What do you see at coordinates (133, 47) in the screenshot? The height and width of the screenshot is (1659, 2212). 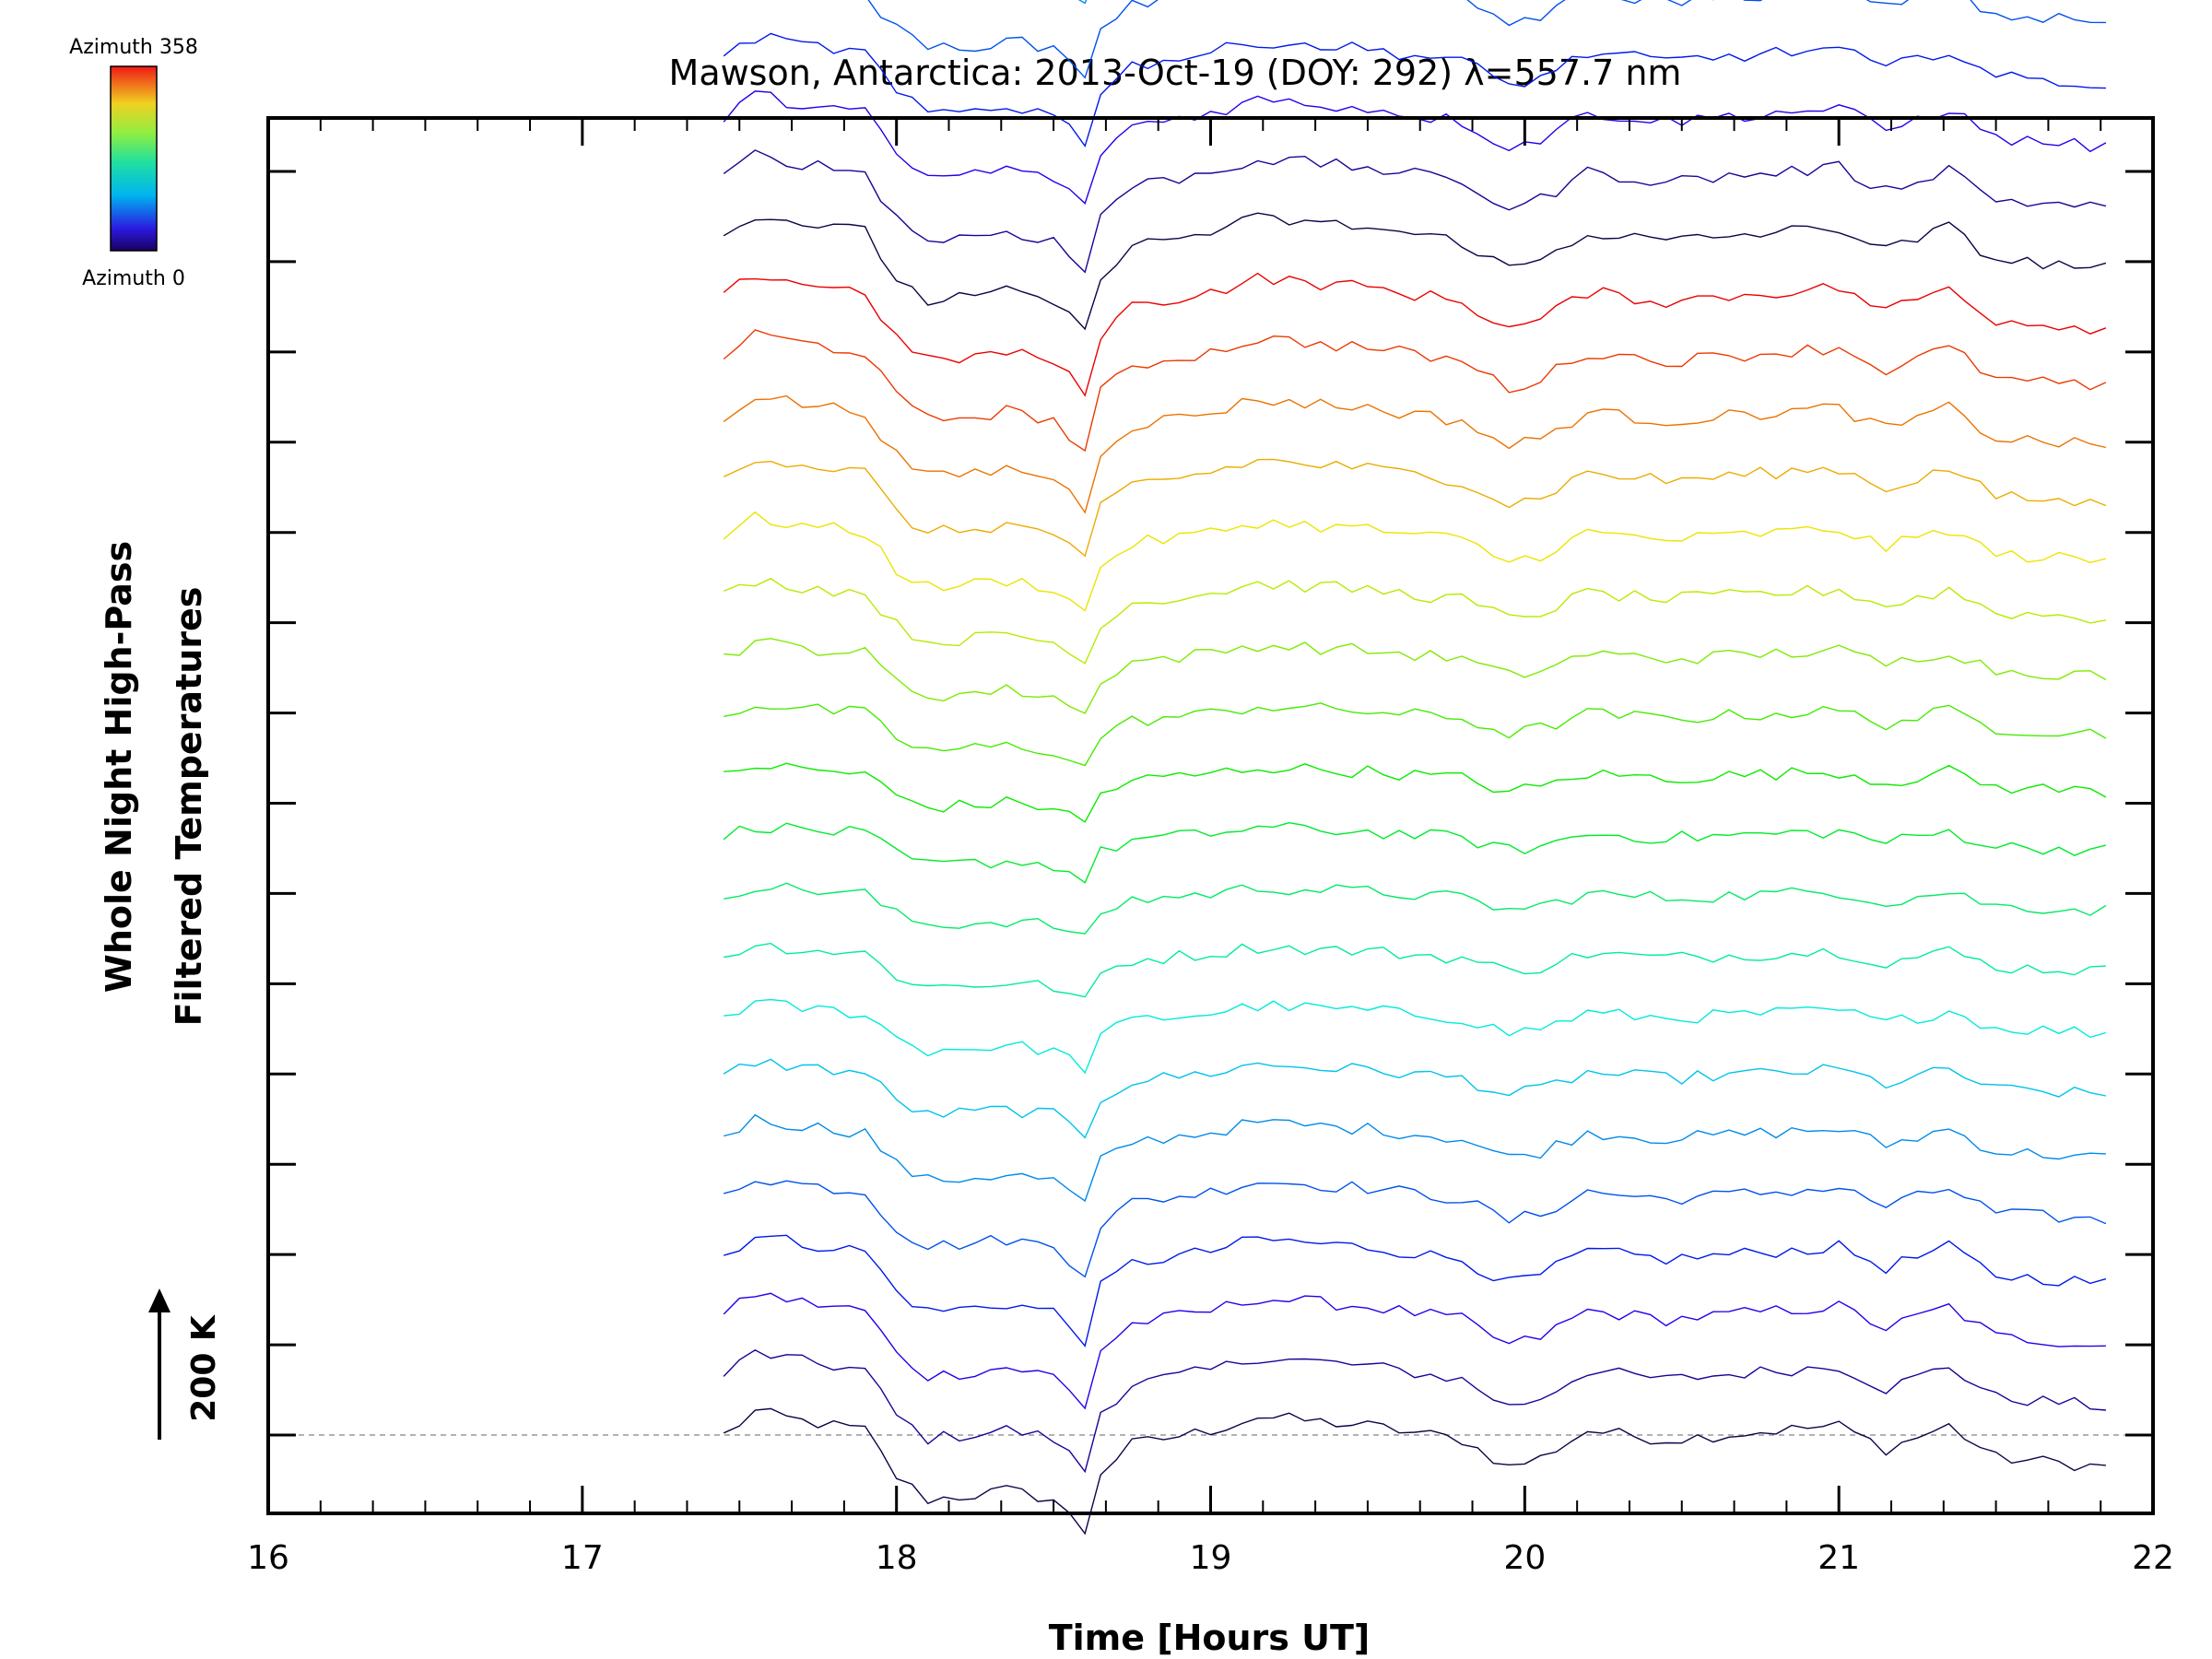 I see `colorbar-top-label: Azimuth 358` at bounding box center [133, 47].